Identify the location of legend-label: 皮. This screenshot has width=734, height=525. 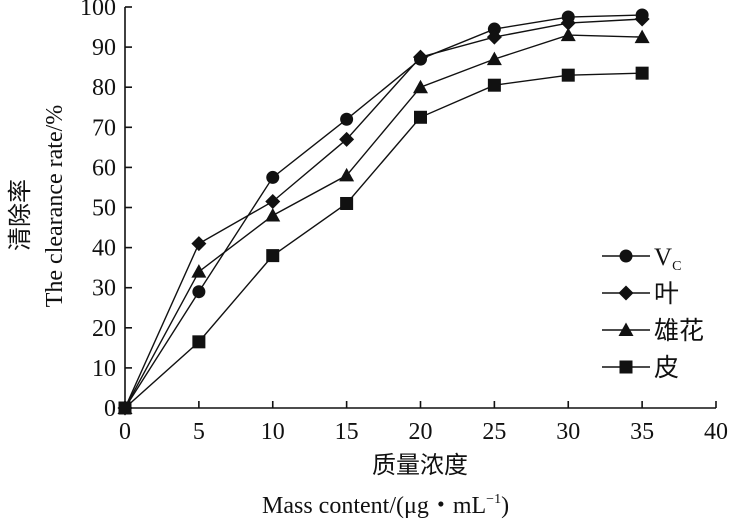
(666, 368).